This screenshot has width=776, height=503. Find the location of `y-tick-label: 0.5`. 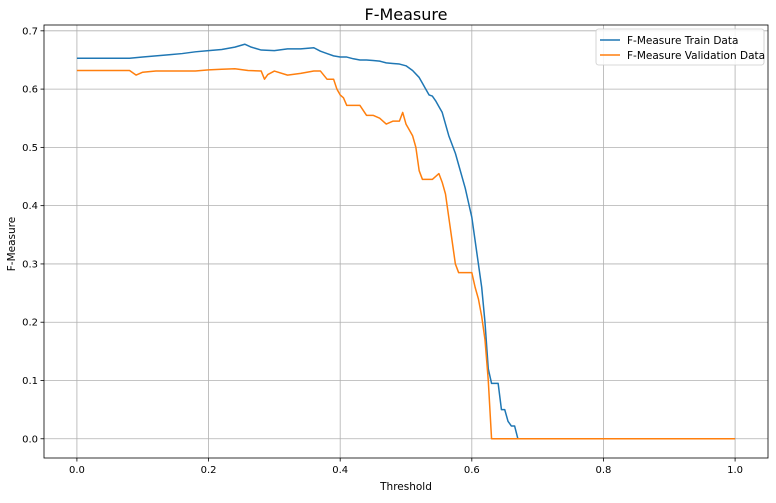

y-tick-label: 0.5 is located at coordinates (30, 148).